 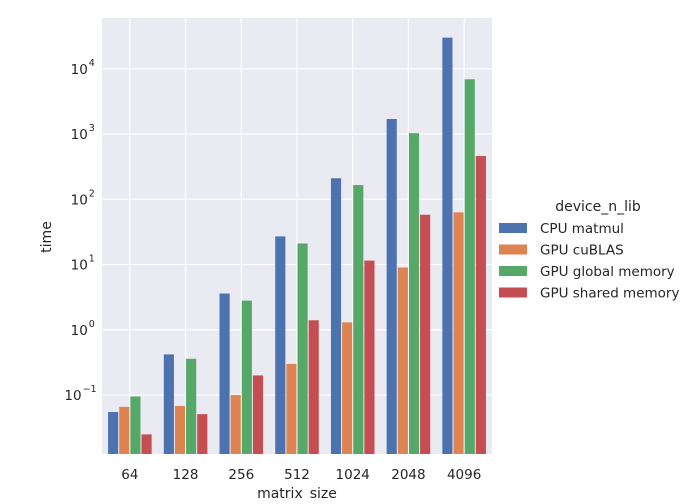 What do you see at coordinates (464, 475) in the screenshot?
I see `x-tick-label: 4096` at bounding box center [464, 475].